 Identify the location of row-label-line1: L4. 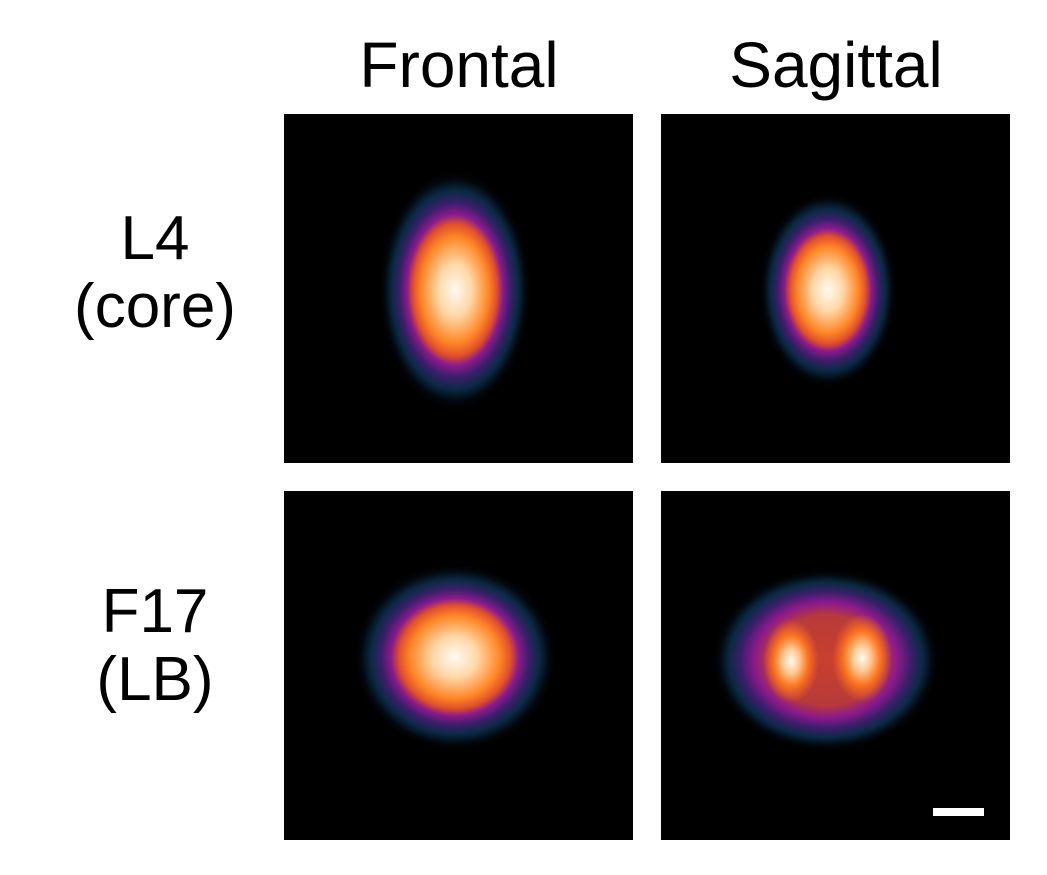
(155, 238).